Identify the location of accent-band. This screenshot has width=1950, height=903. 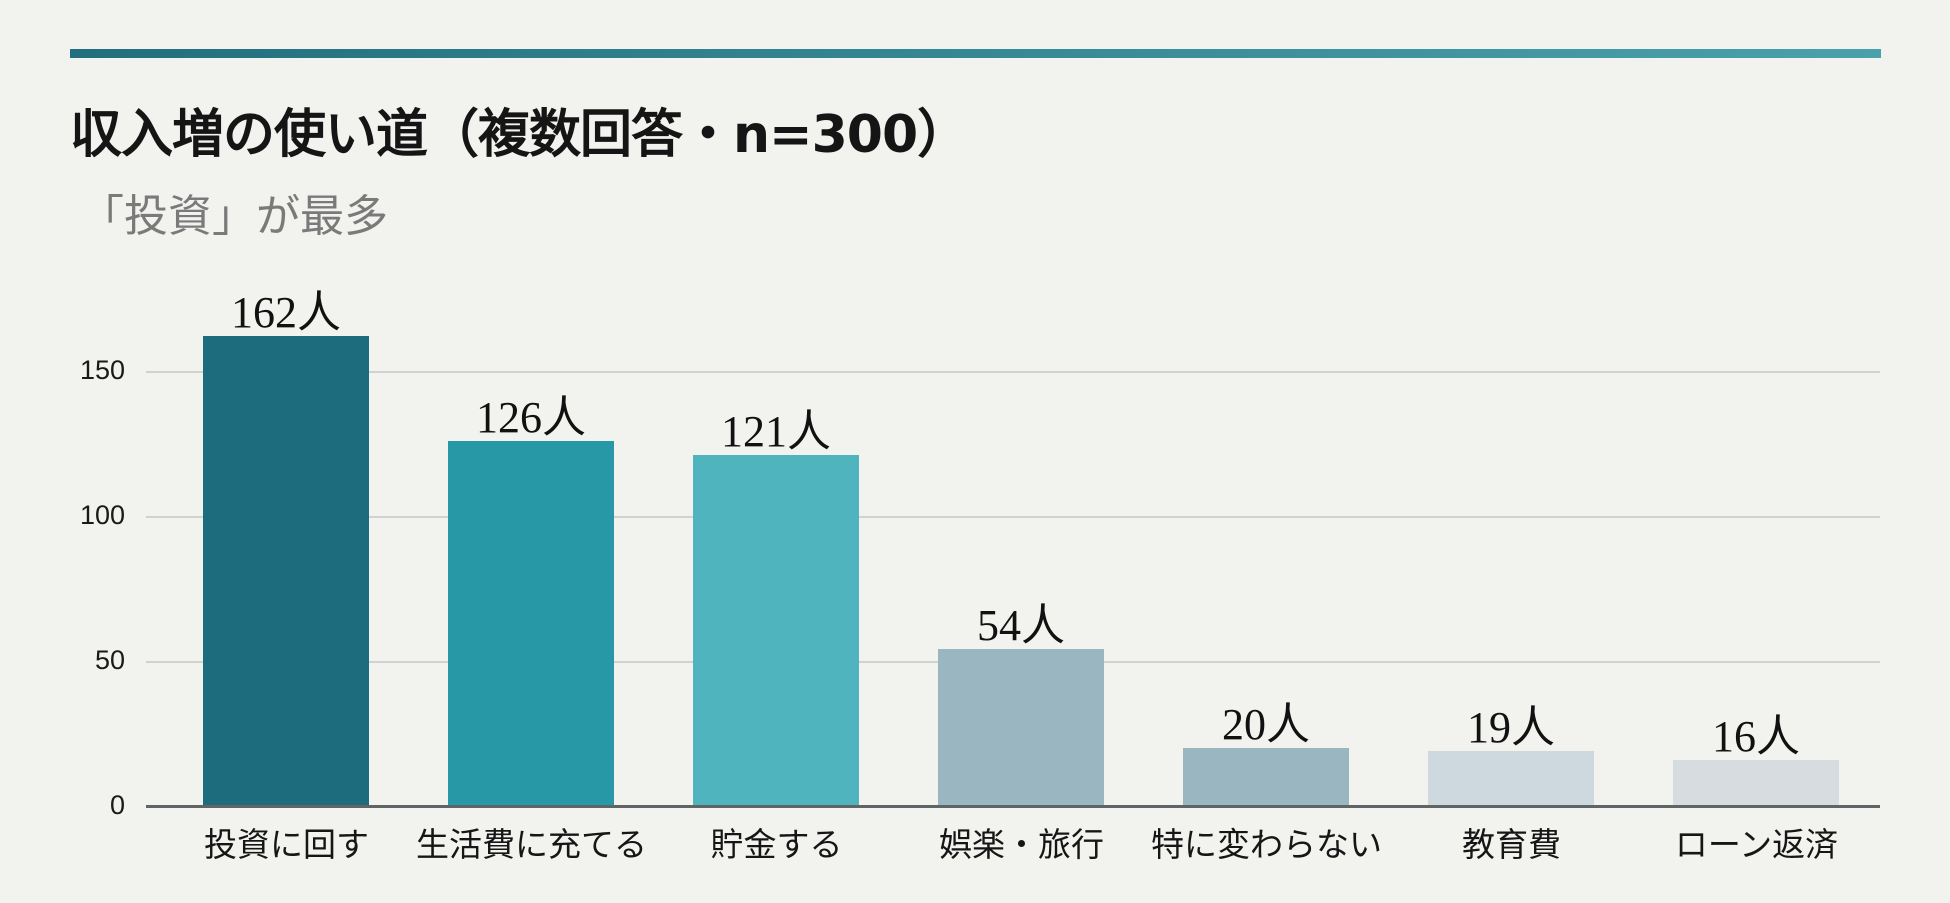
(975, 53).